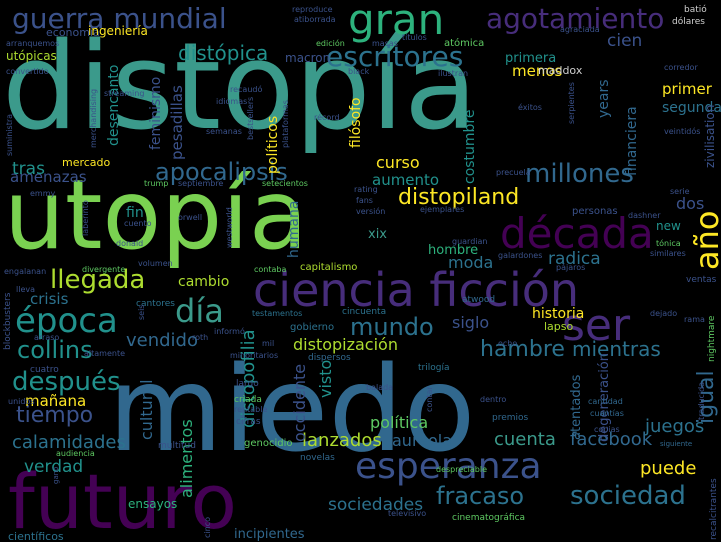 The height and width of the screenshot is (542, 721). Describe the element at coordinates (118, 31) in the screenshot. I see `word-ingenieria: ingeniería` at that location.